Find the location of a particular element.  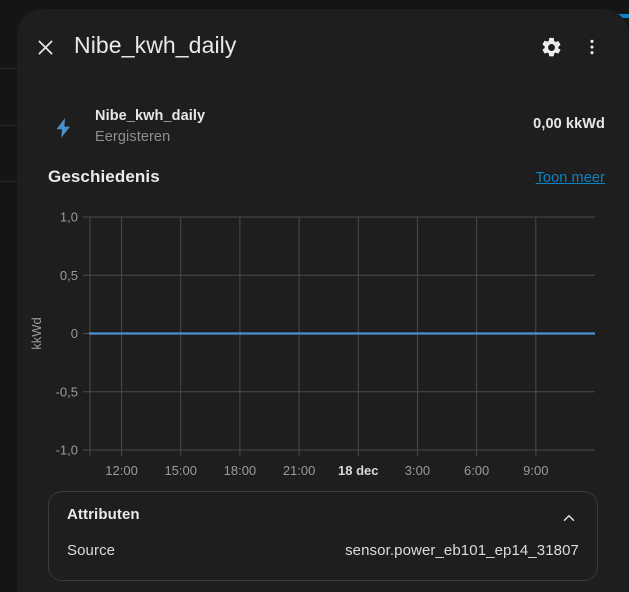

attributes-header: Attributen is located at coordinates (323, 519).